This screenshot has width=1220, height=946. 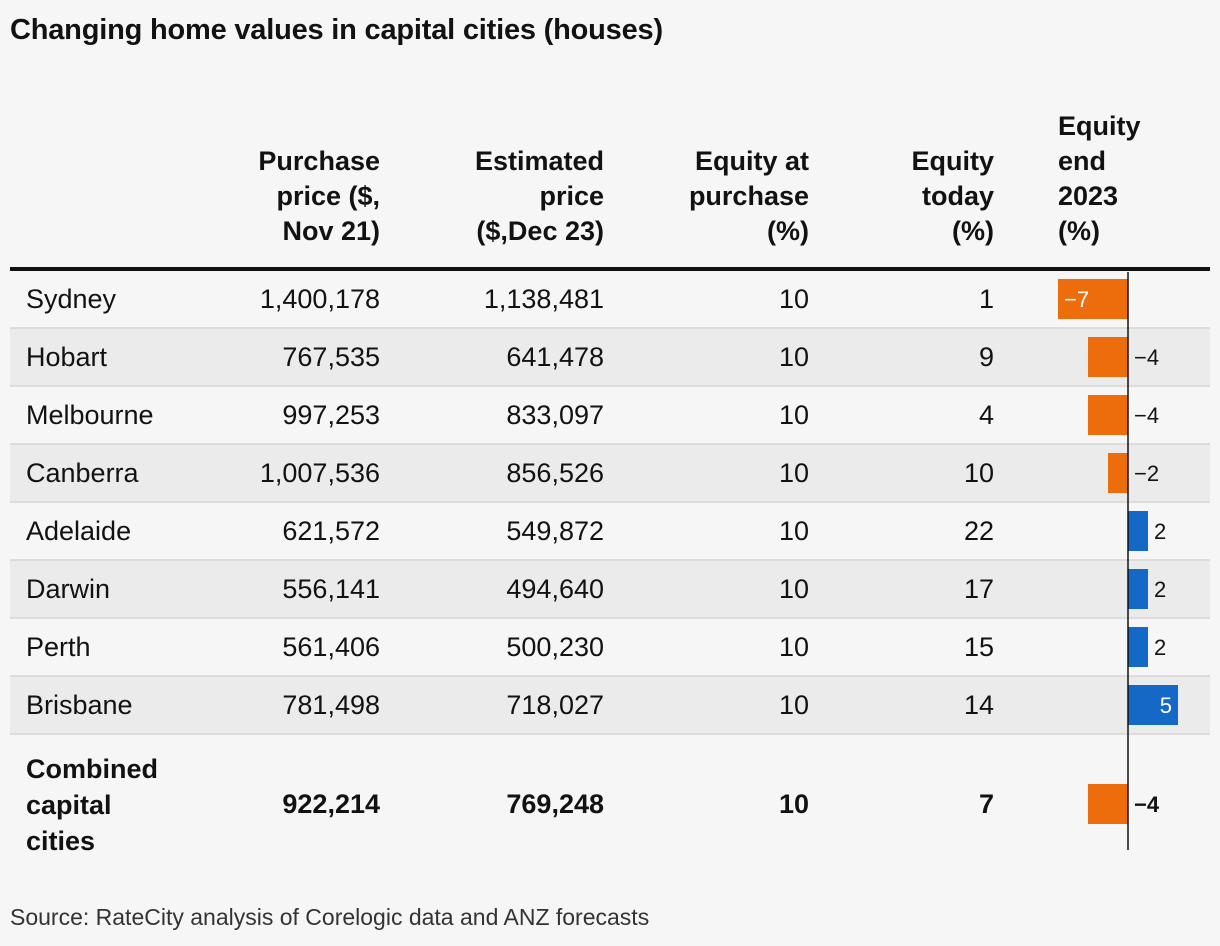 What do you see at coordinates (978, 647) in the screenshot?
I see `row-equity-today: 15` at bounding box center [978, 647].